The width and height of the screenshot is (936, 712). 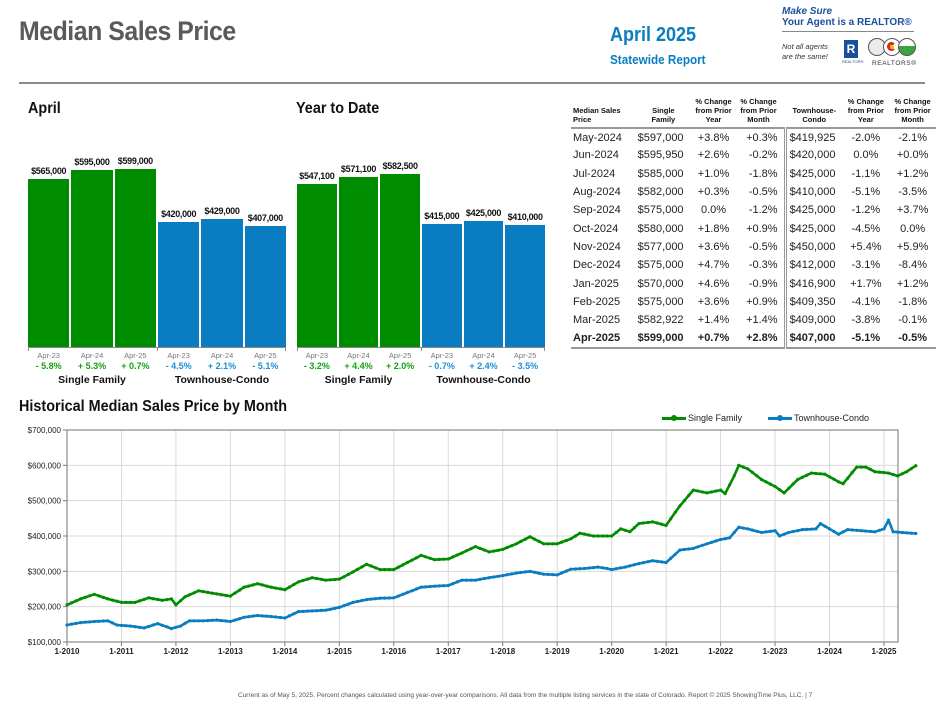 What do you see at coordinates (178, 355) in the screenshot?
I see `bar-category-label: Apr-23` at bounding box center [178, 355].